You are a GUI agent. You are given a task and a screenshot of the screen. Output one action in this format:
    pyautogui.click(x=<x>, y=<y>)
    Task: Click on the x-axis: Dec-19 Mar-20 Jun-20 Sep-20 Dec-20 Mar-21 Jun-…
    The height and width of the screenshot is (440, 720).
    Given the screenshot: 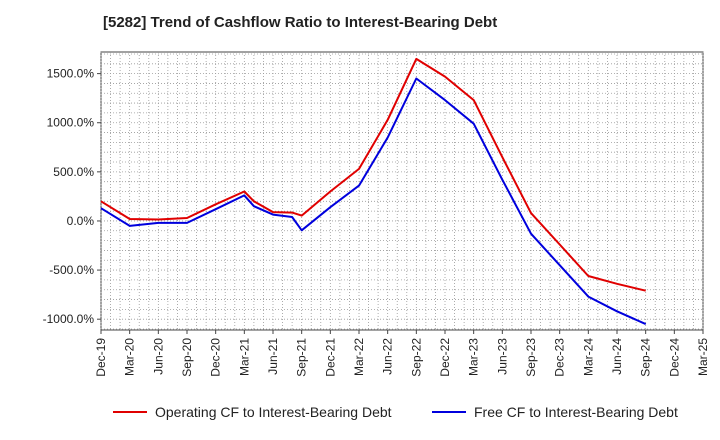 What is the action you would take?
    pyautogui.click(x=402, y=353)
    